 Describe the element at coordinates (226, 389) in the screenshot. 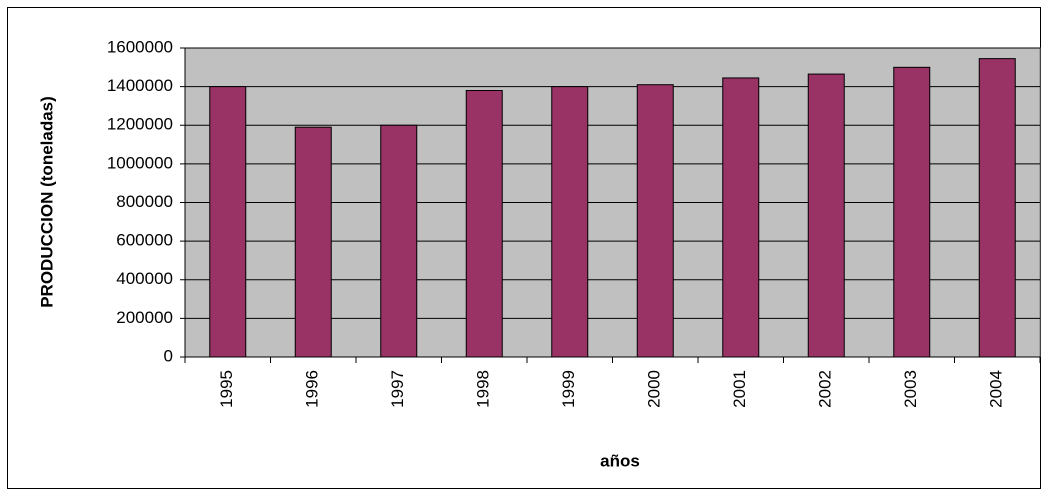

I see `x-tick-label: 1995` at that location.